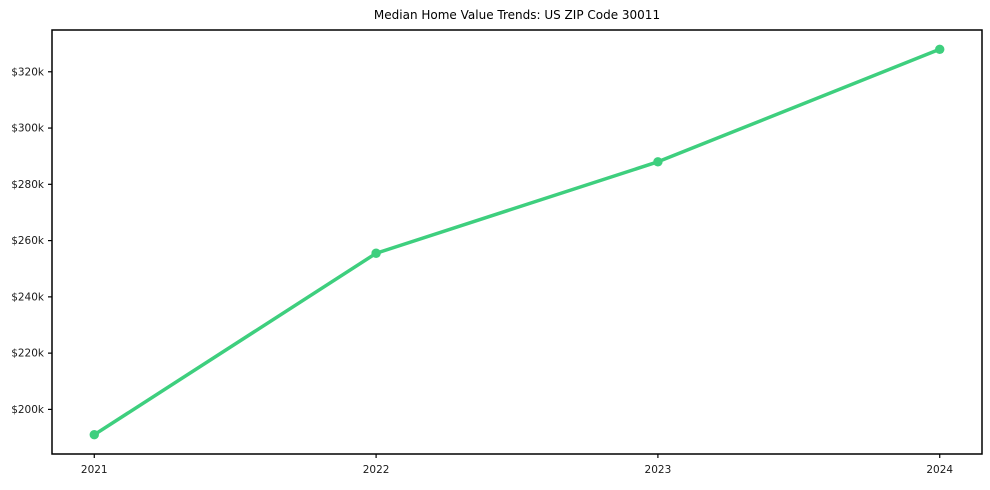 This screenshot has height=490, width=990. I want to click on x-tick-label: 2022, so click(376, 470).